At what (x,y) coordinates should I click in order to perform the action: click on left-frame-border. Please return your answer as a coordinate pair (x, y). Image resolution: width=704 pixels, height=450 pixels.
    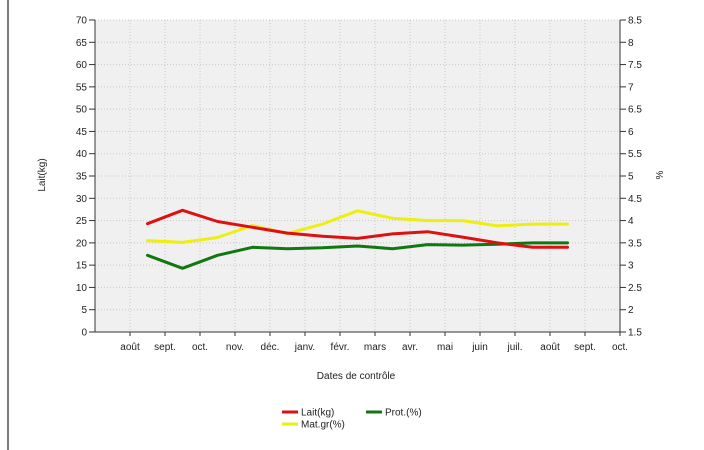
    Looking at the image, I should click on (8, 225).